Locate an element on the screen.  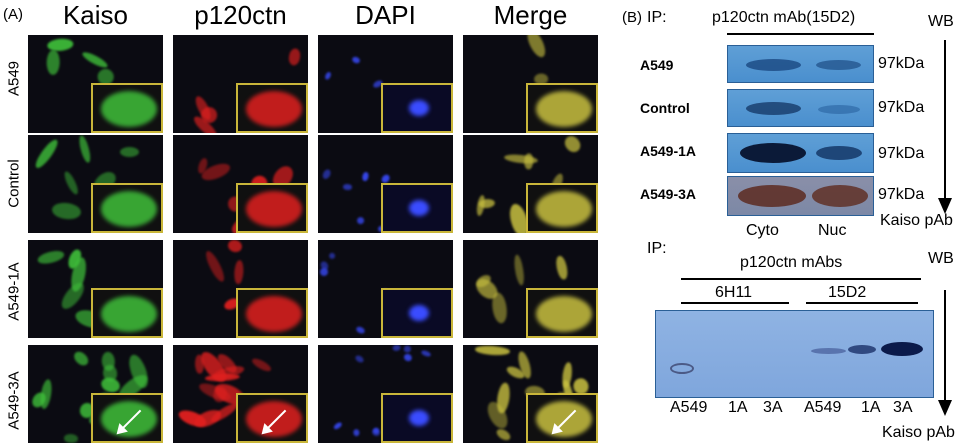
group-label-15d2: 15D2 is located at coordinates (847, 292).